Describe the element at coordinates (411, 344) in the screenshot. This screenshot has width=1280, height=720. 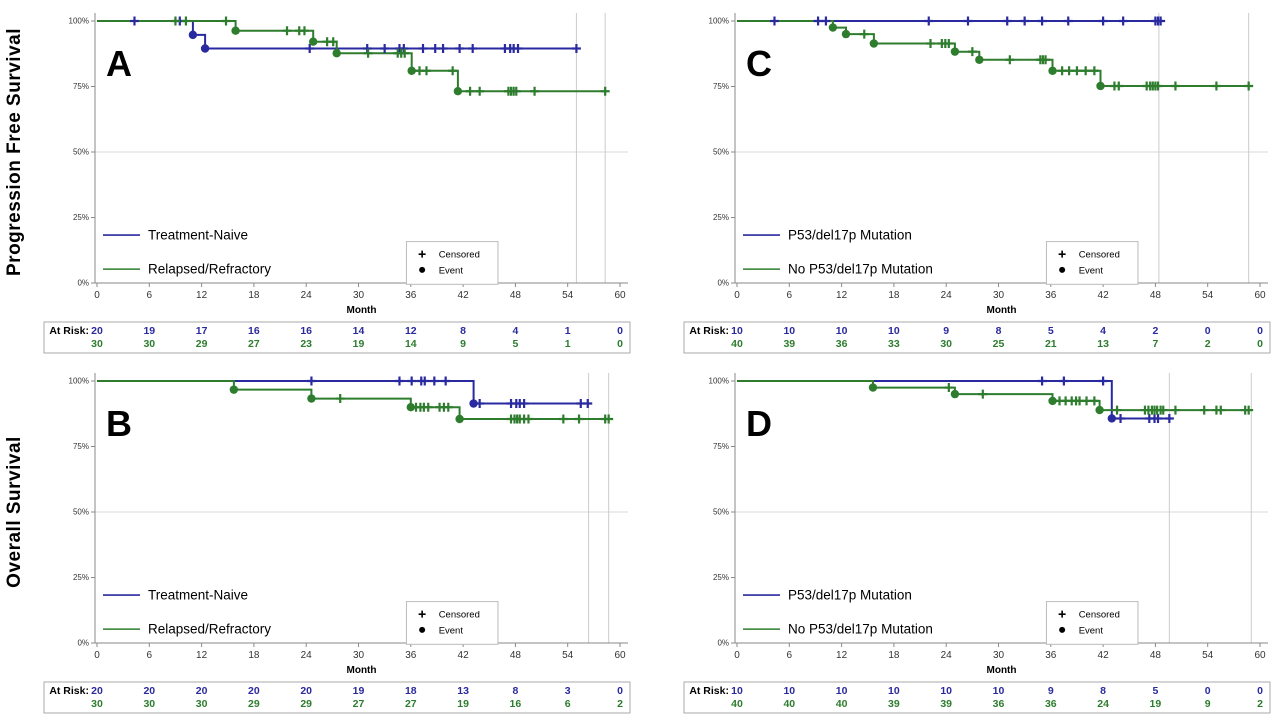
I see `at-risk-value: 14` at that location.